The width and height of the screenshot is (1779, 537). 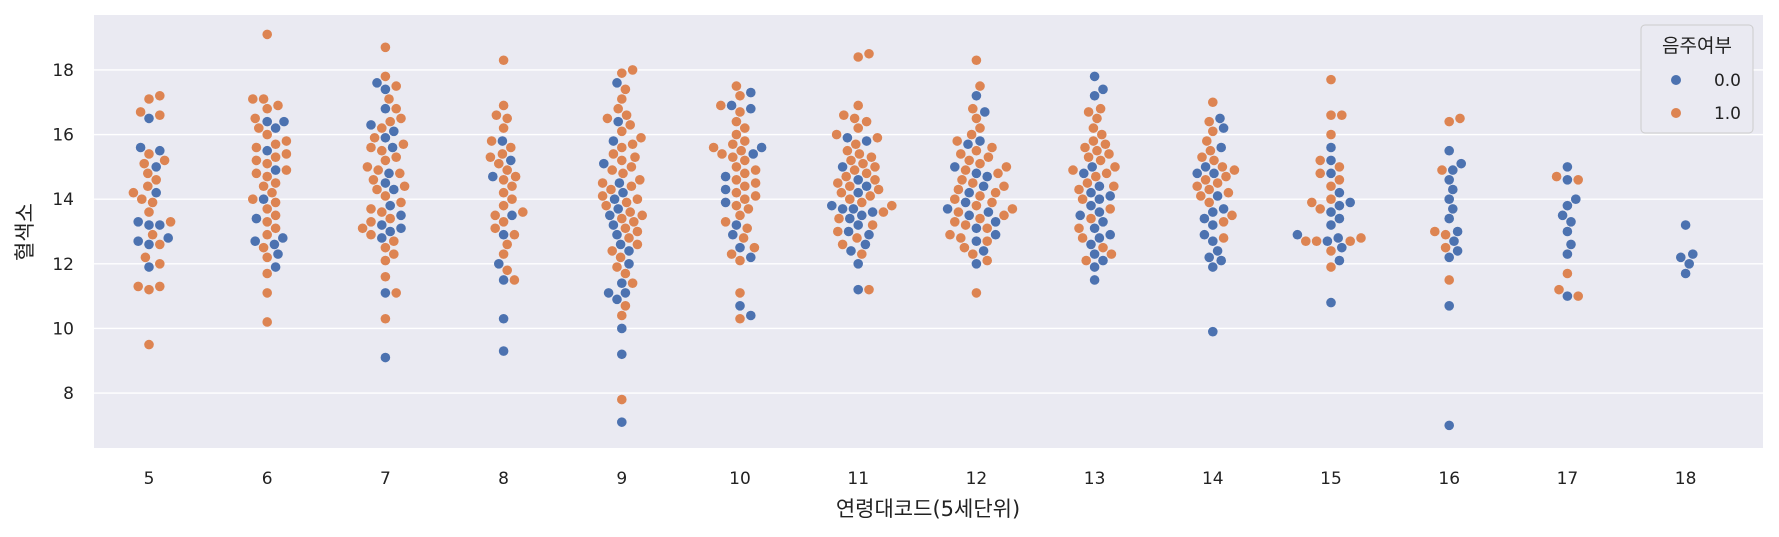 I want to click on x-tick-label: 5, so click(x=149, y=479).